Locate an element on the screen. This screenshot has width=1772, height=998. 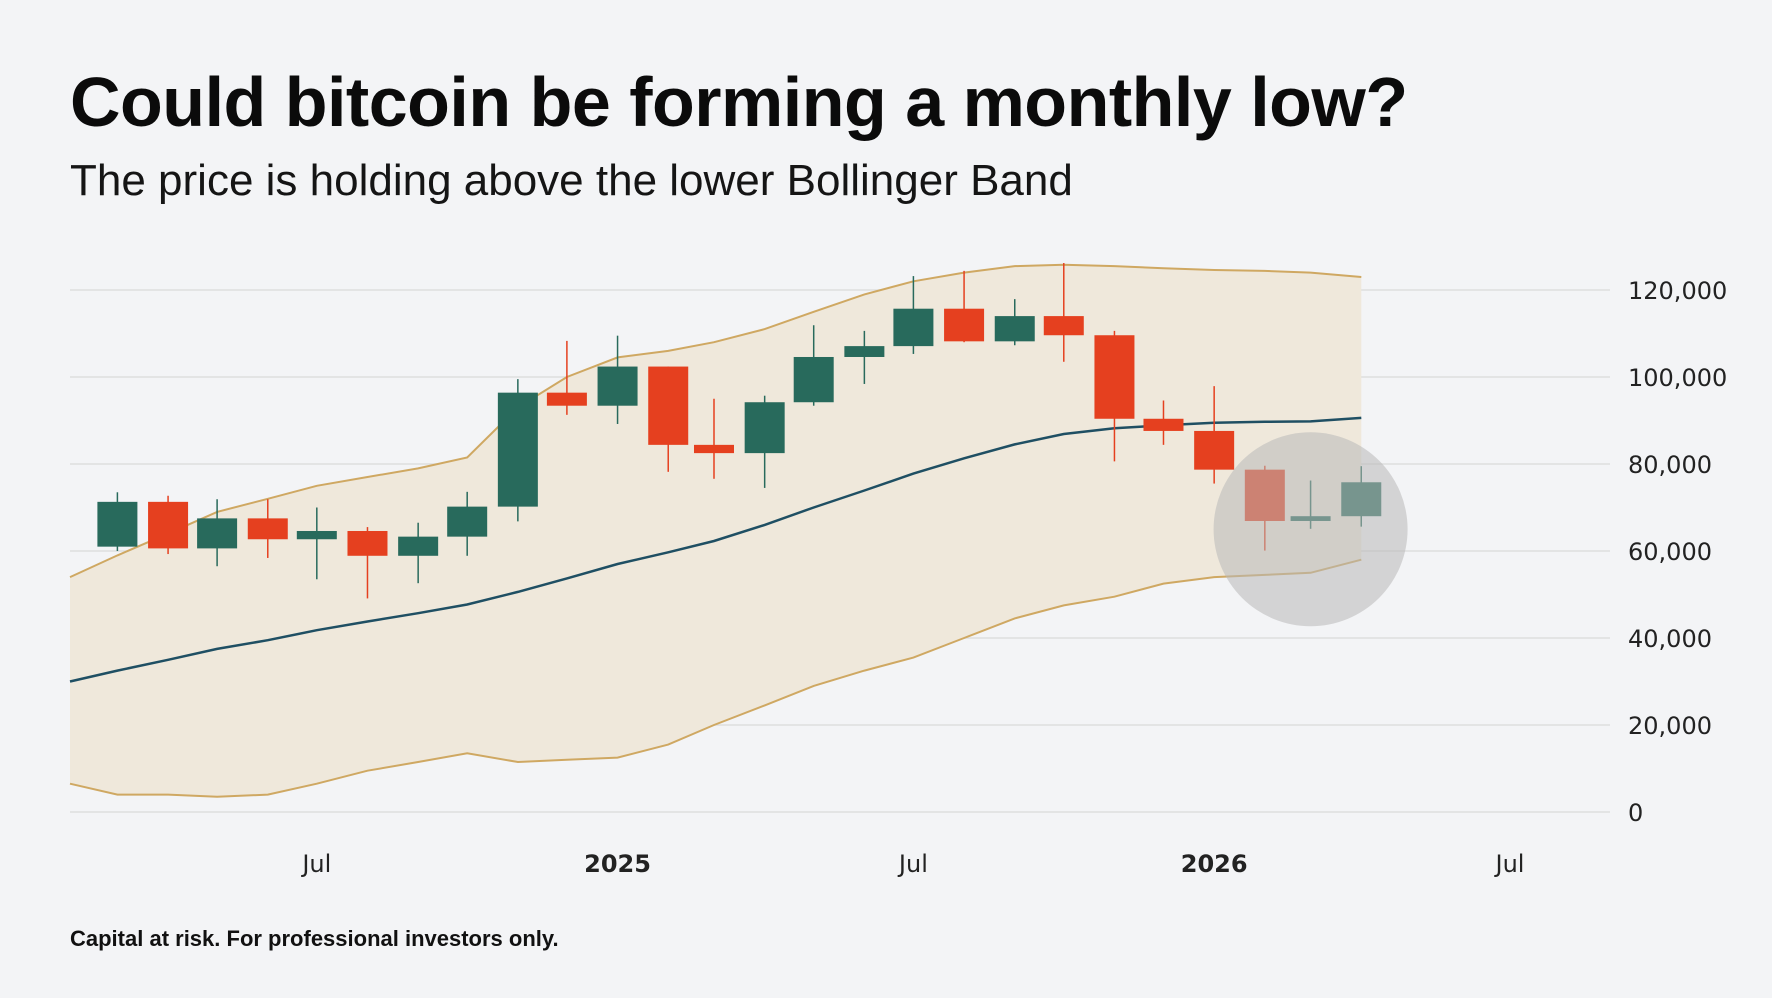
y-tick-label: 120,000 is located at coordinates (1677, 291).